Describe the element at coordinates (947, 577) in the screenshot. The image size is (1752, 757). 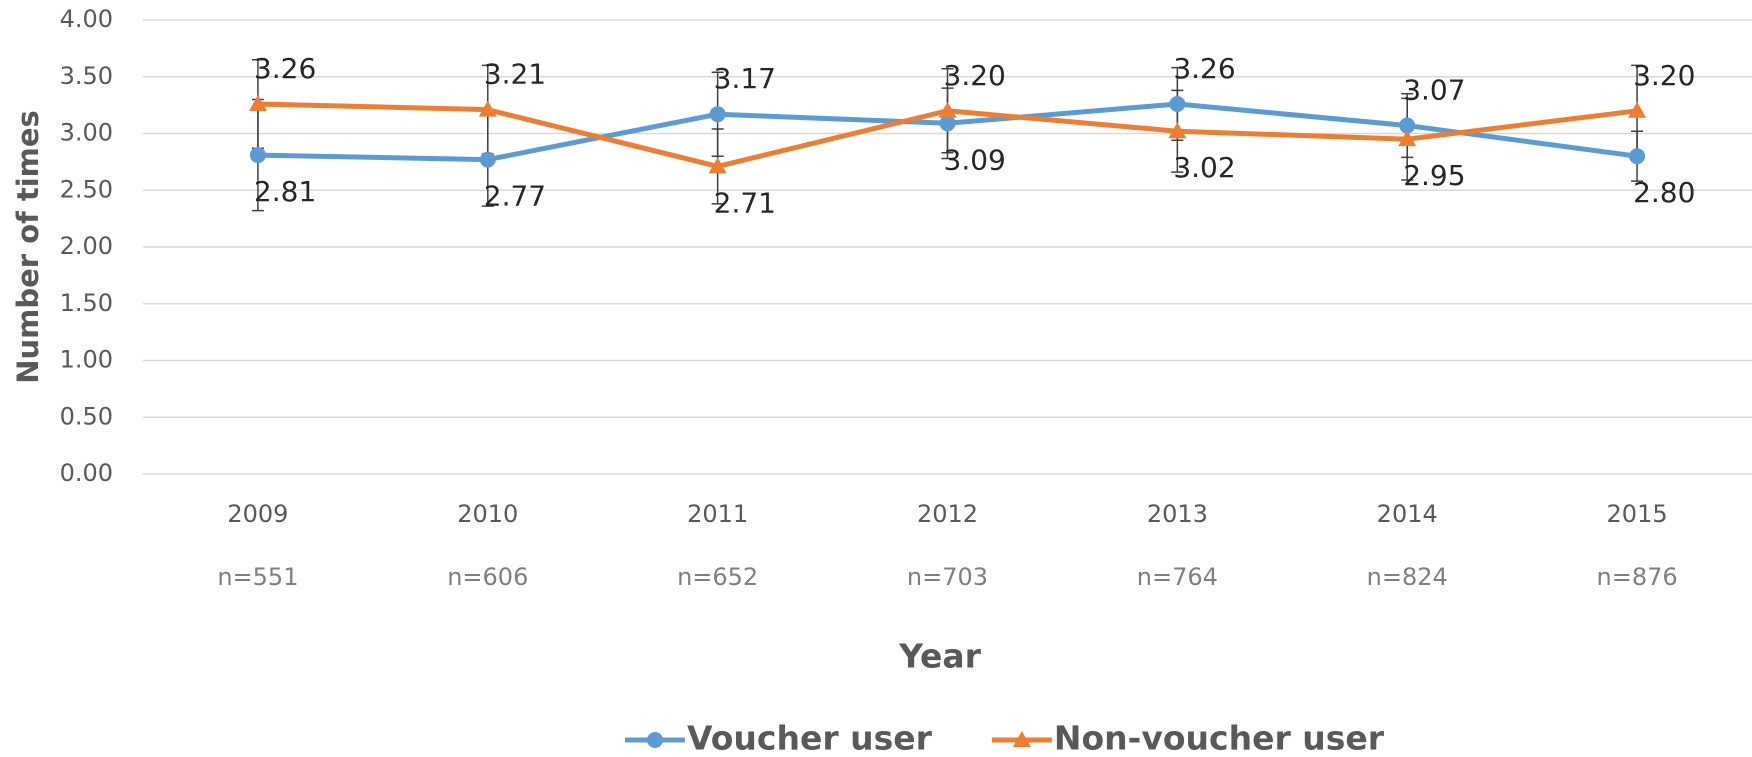
I see `sample-size-label: n=703` at that location.